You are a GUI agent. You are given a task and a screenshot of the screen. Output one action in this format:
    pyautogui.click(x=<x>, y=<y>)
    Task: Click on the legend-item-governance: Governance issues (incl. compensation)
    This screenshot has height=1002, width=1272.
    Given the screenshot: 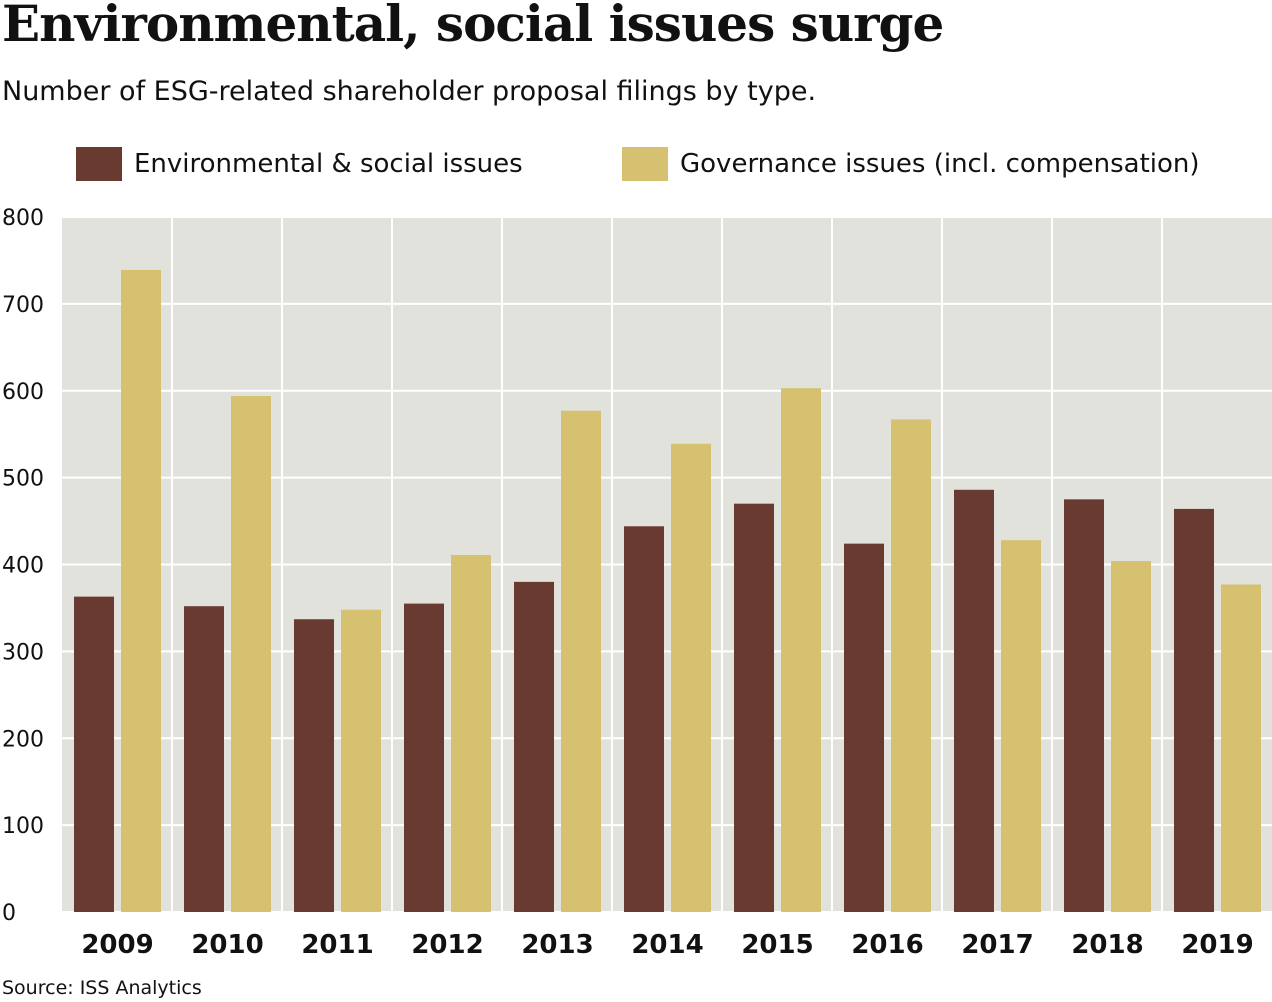 What is the action you would take?
    pyautogui.click(x=911, y=164)
    